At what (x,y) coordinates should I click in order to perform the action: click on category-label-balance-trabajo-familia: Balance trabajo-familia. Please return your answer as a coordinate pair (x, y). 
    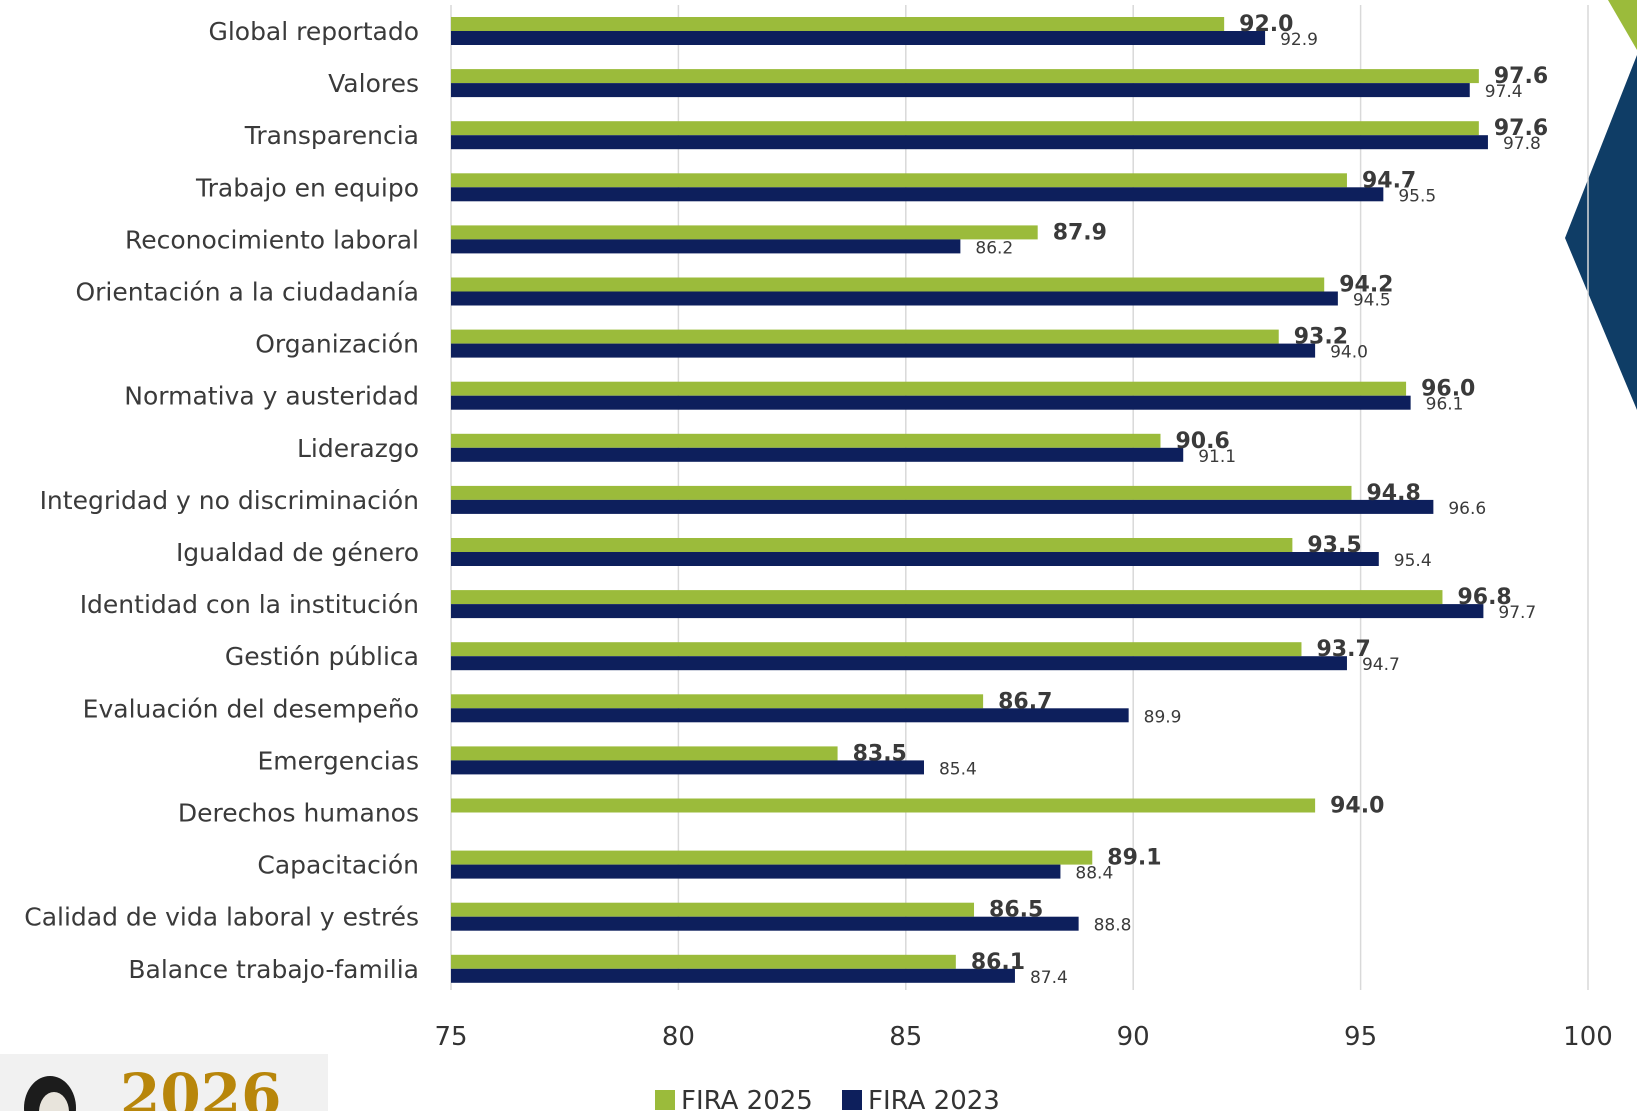
    Looking at the image, I should click on (273, 969).